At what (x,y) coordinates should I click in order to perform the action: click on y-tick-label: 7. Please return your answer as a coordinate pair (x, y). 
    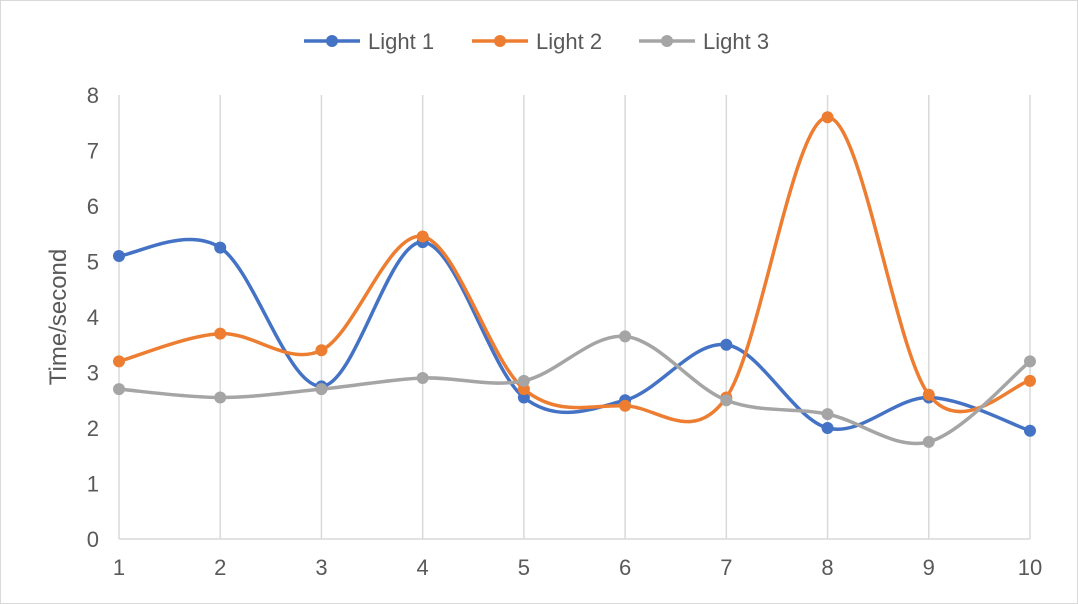
    Looking at the image, I should click on (93, 151).